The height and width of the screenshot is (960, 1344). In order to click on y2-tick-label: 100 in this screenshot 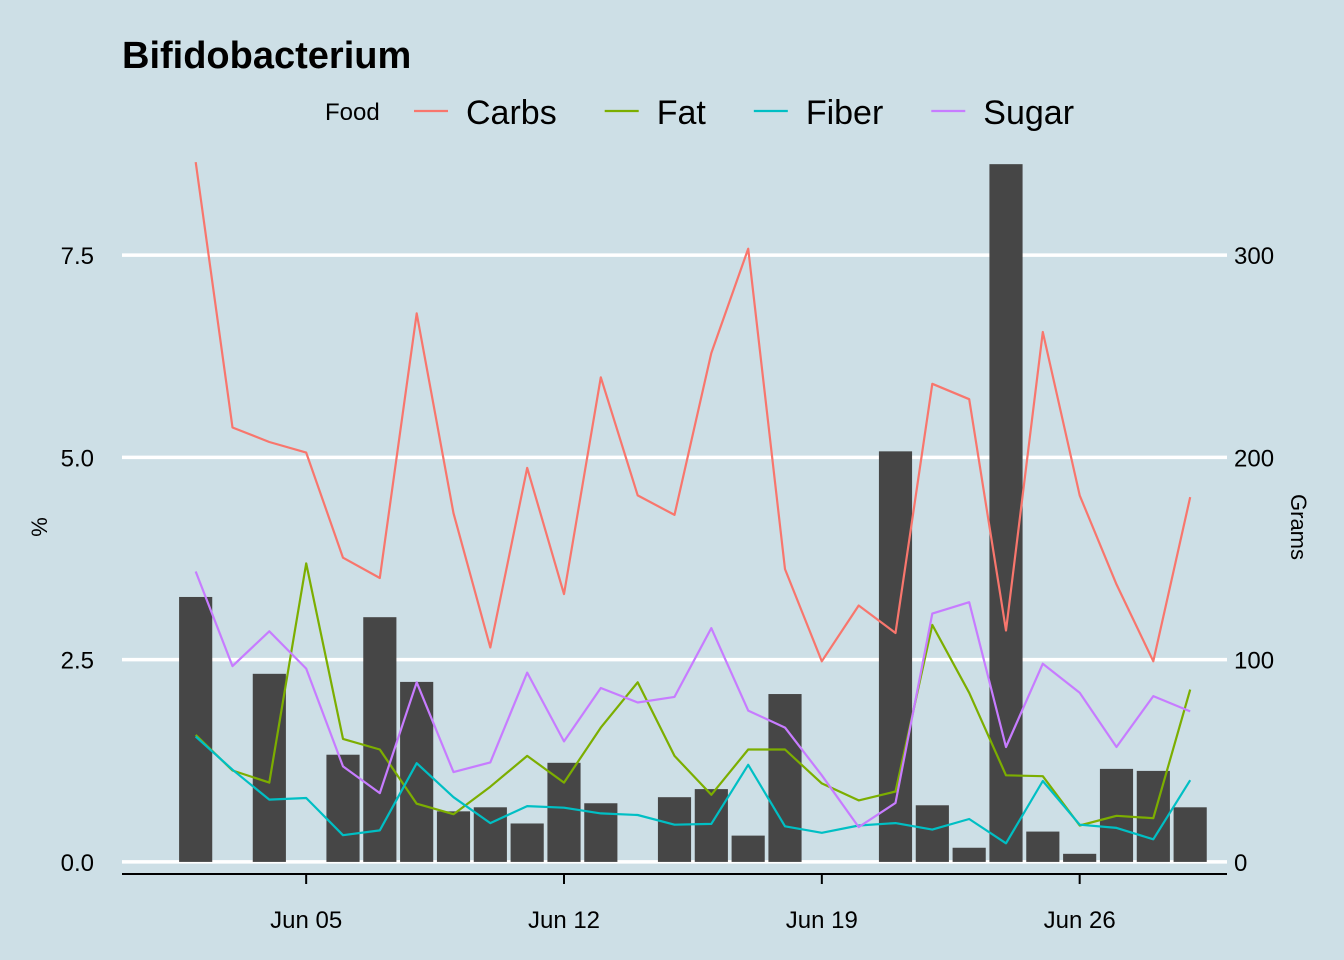, I will do `click(1254, 661)`.